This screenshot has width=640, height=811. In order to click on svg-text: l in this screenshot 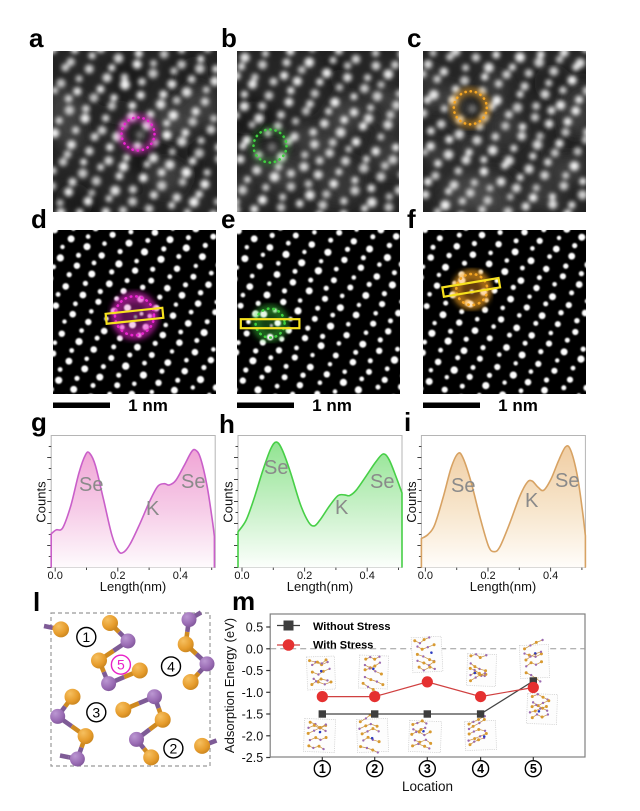, I will do `click(36, 602)`.